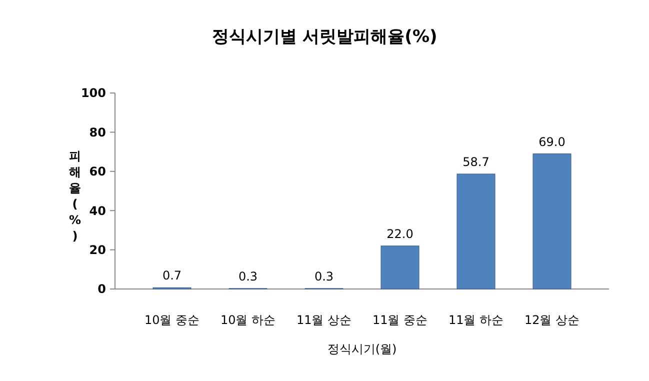 This screenshot has width=649, height=381. I want to click on y-tick-label: 60, so click(97, 171).